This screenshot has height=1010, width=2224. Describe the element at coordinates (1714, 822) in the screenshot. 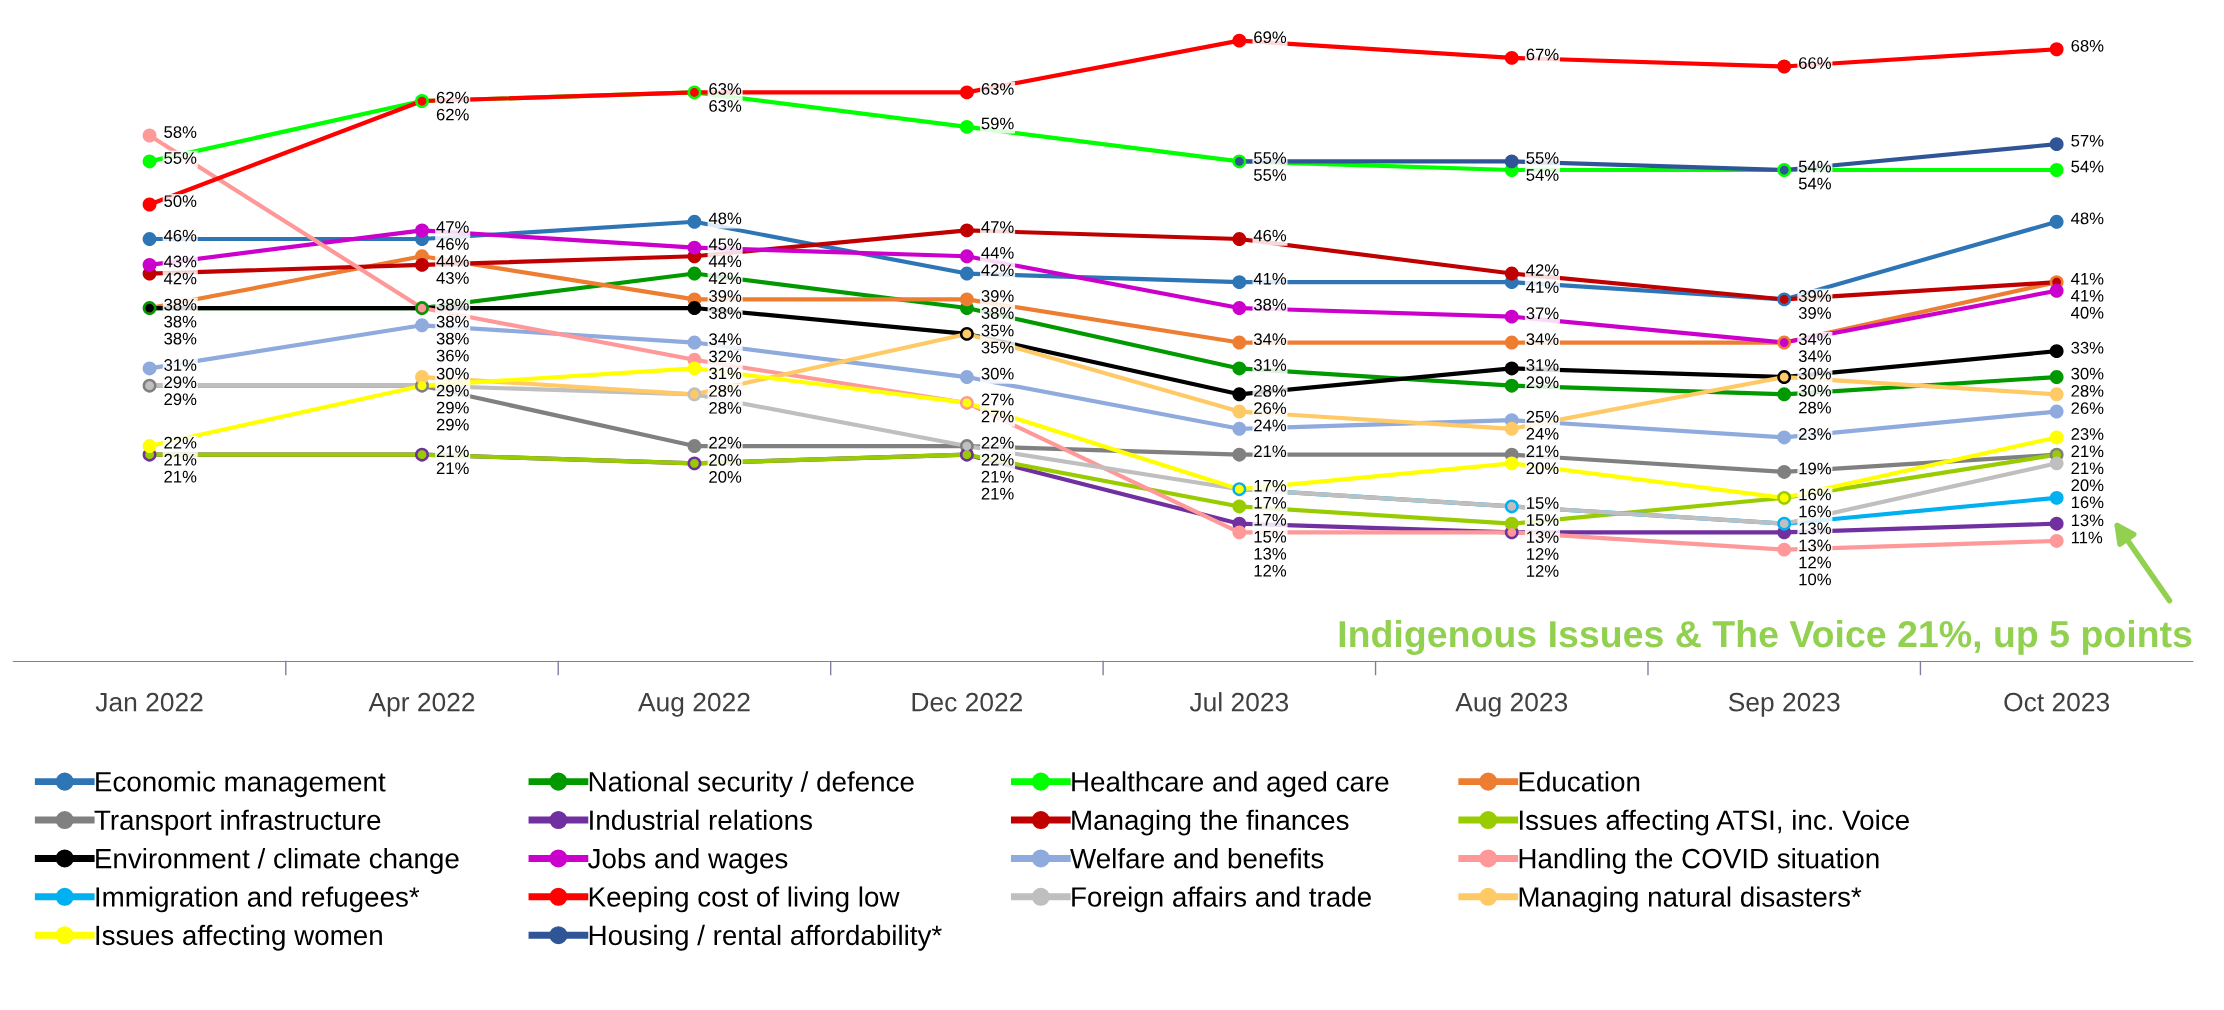

I see `legend-label: Issues affecting ATSI, inc. Voice` at that location.